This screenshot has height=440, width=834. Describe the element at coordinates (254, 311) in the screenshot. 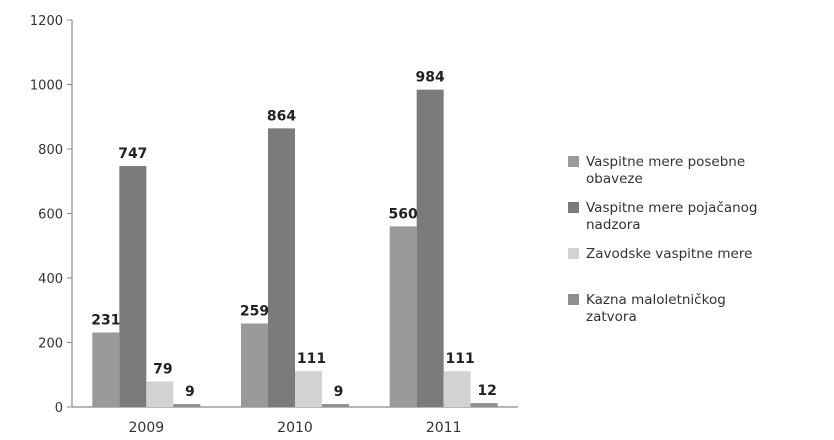

I see `data-label: 259` at that location.